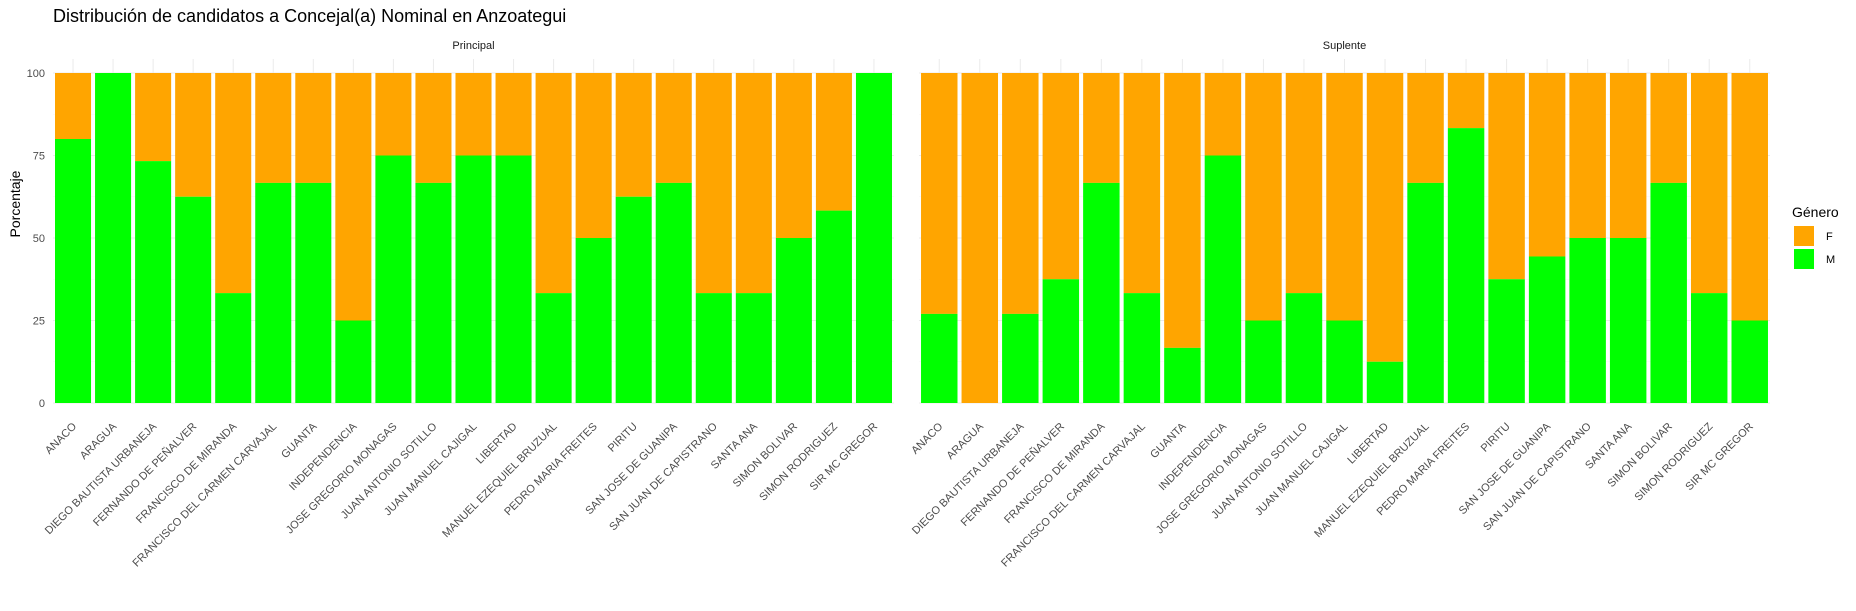  I want to click on bar-f-piritu, so click(1506, 176).